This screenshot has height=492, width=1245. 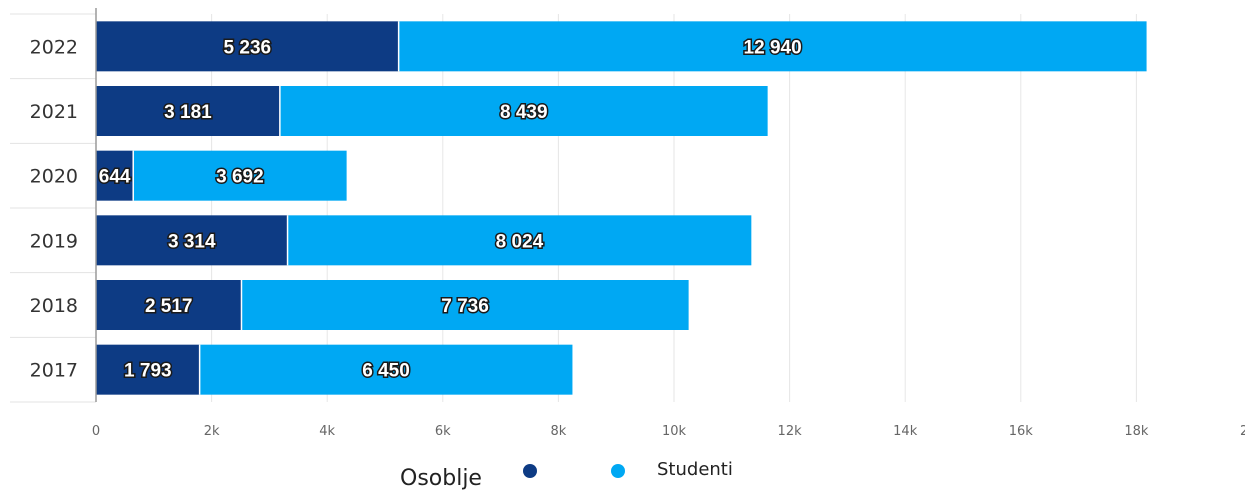 I want to click on x-tick-label: 2k, so click(x=212, y=431).